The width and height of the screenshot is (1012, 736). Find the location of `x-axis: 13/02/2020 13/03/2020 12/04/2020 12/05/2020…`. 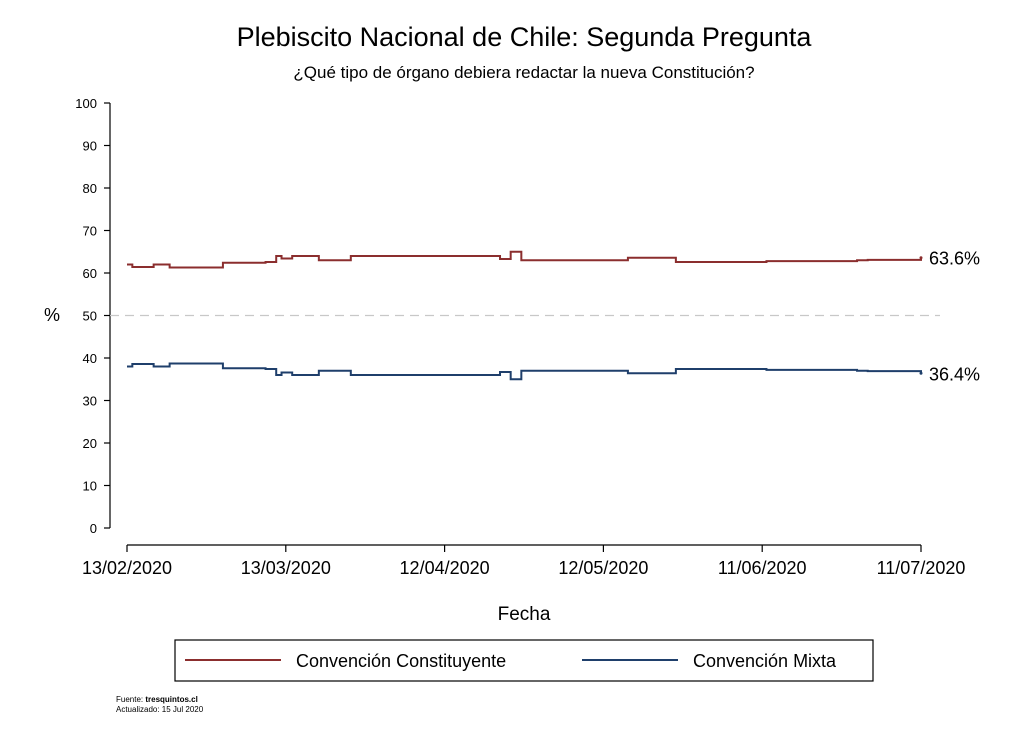

x-axis: 13/02/2020 13/03/2020 12/04/2020 12/05/2020… is located at coordinates (524, 561).